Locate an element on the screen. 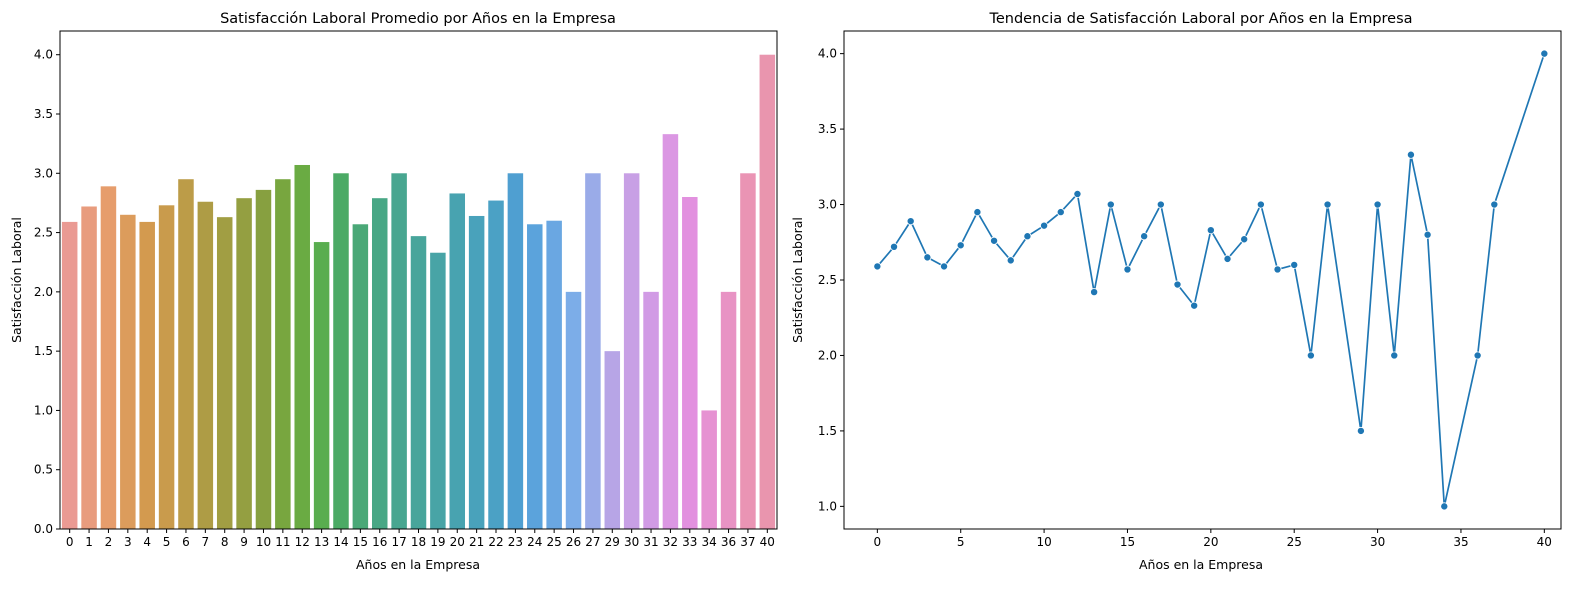  line-chart-ytick-label: 2.0 is located at coordinates (827, 355).